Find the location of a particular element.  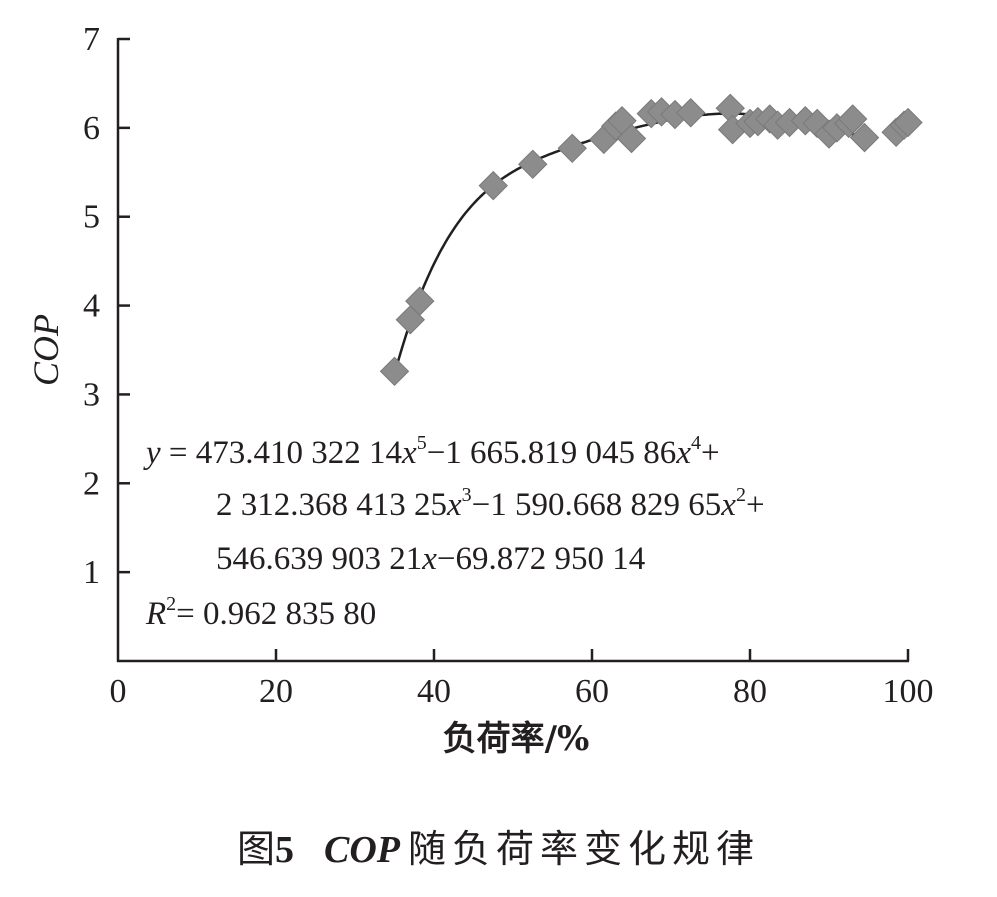

y-tick-label: 2 is located at coordinates (91, 483).